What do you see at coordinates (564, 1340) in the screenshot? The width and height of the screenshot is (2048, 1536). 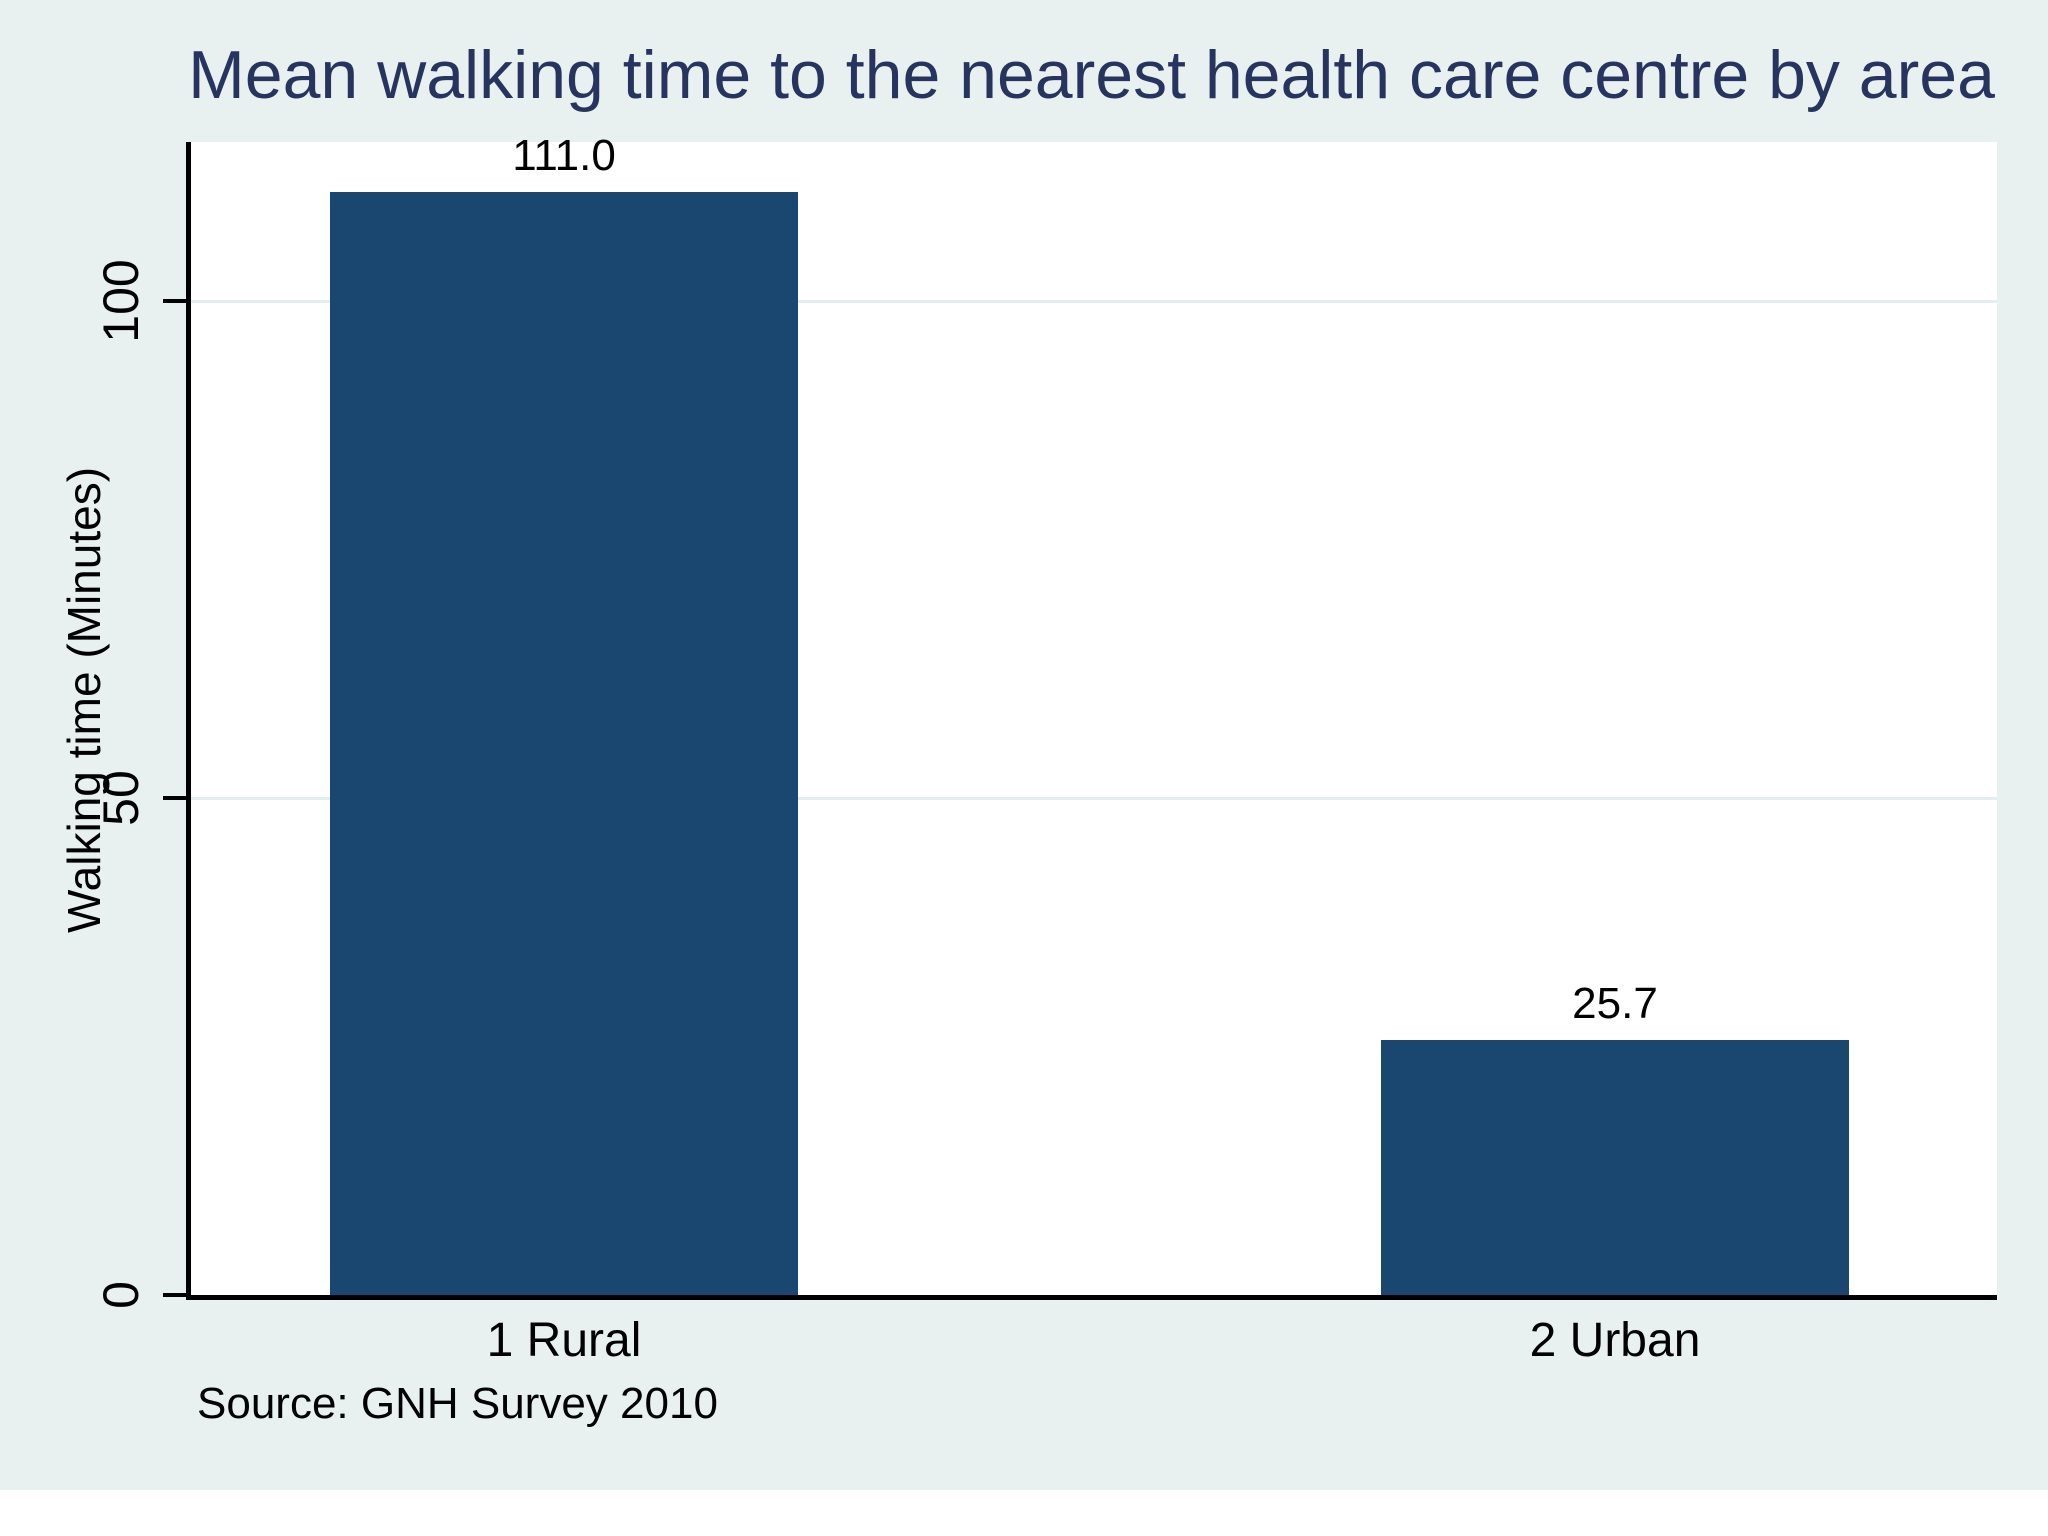 I see `x-axis-category-label: 1 Rural` at bounding box center [564, 1340].